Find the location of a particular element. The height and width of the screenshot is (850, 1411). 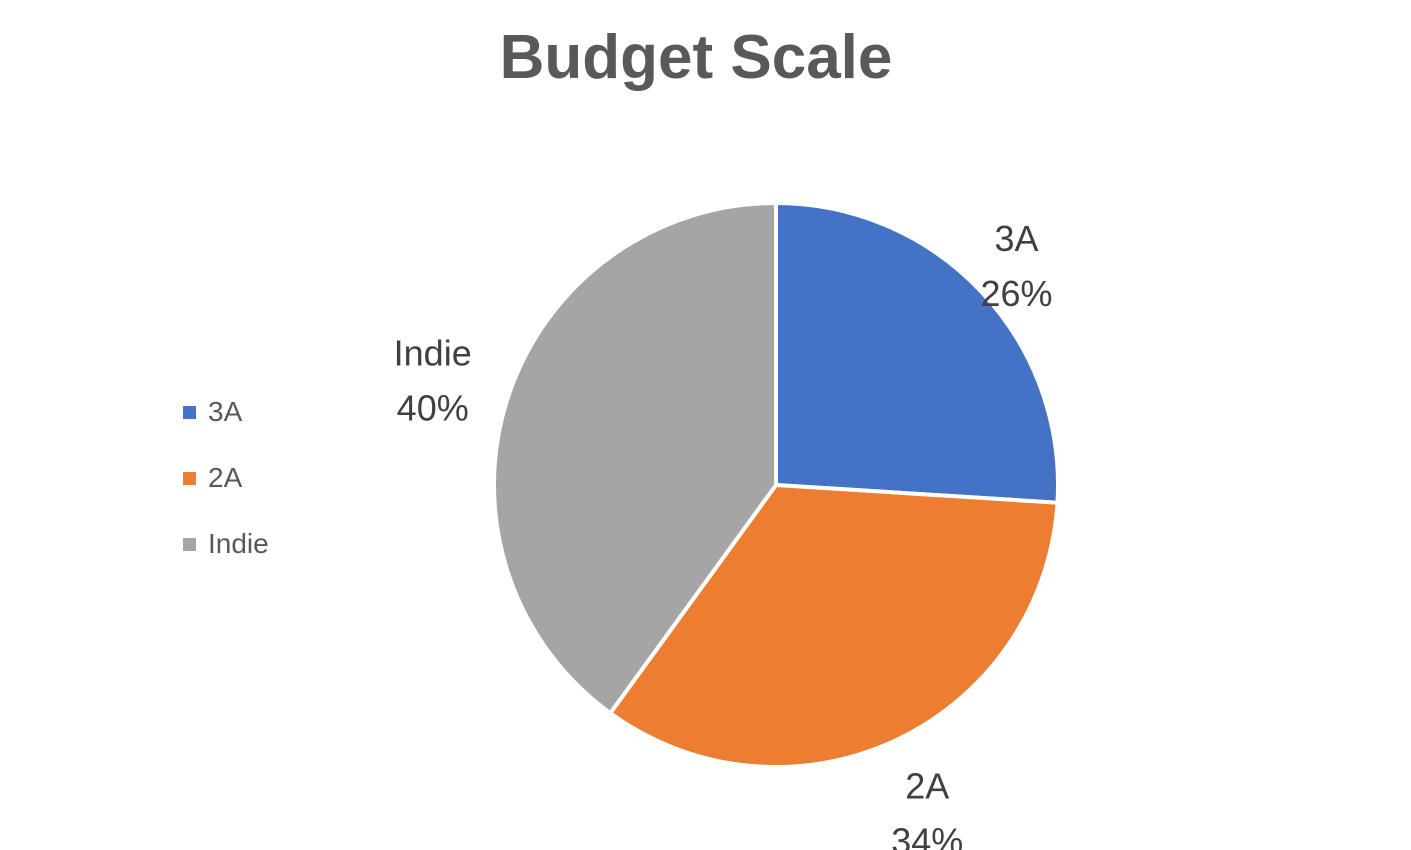

legend-item-2a: 2A is located at coordinates (226, 478).